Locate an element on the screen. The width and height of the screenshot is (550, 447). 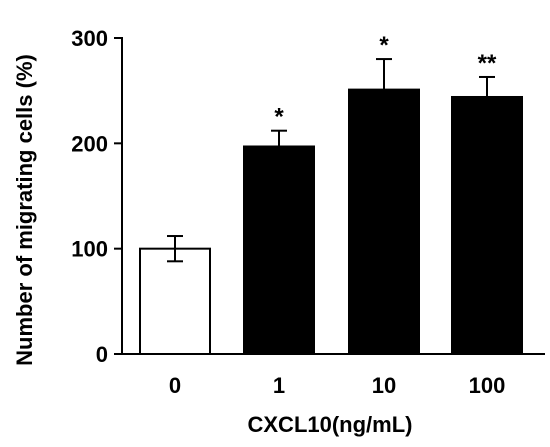
x-tick-label-100: 100 is located at coordinates (487, 385).